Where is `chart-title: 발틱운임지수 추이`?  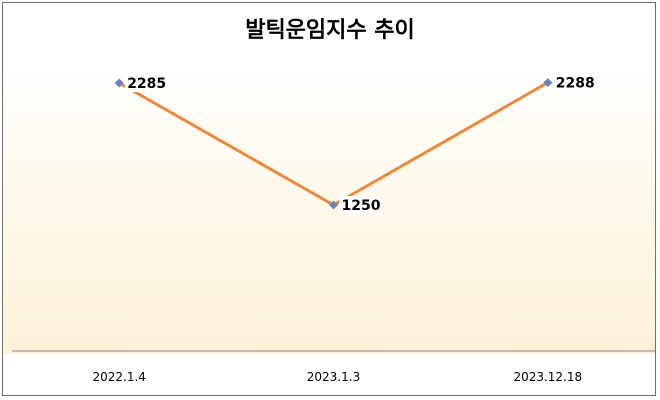 chart-title: 발틱운임지수 추이 is located at coordinates (330, 30).